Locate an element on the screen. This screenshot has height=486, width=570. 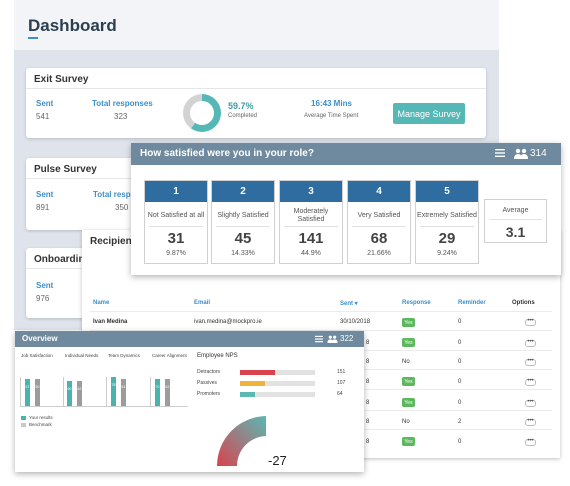
completion-donut-chart is located at coordinates (202, 113).